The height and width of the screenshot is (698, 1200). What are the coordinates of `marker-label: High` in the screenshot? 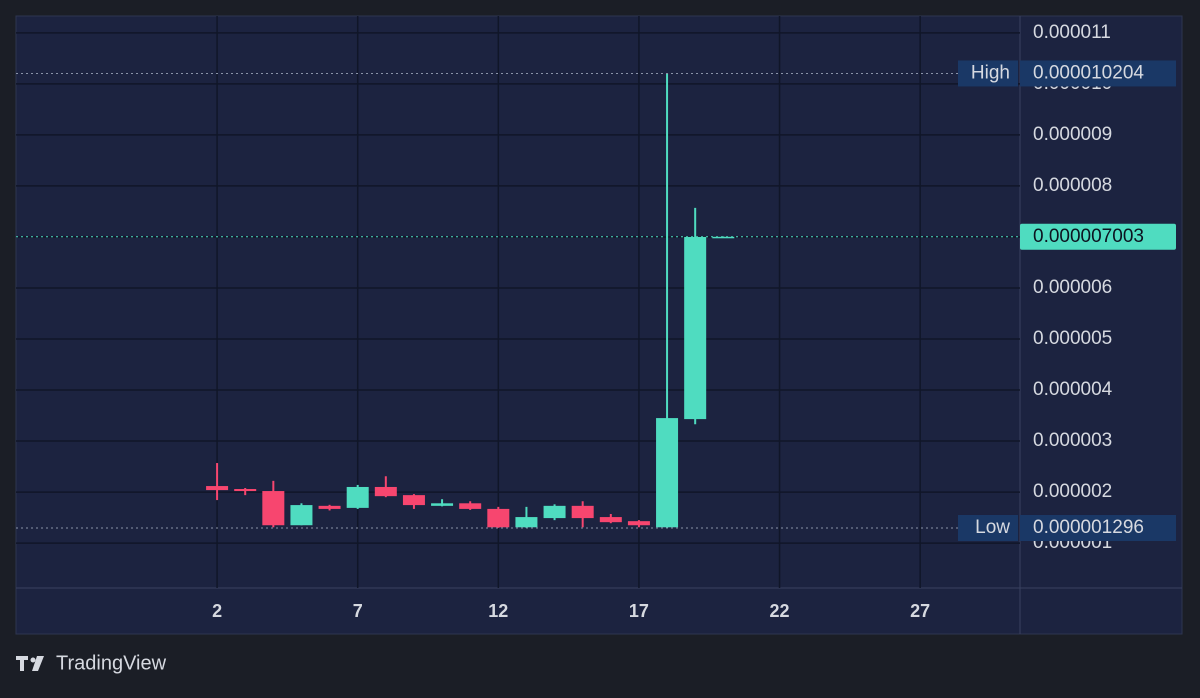 It's located at (990, 72).